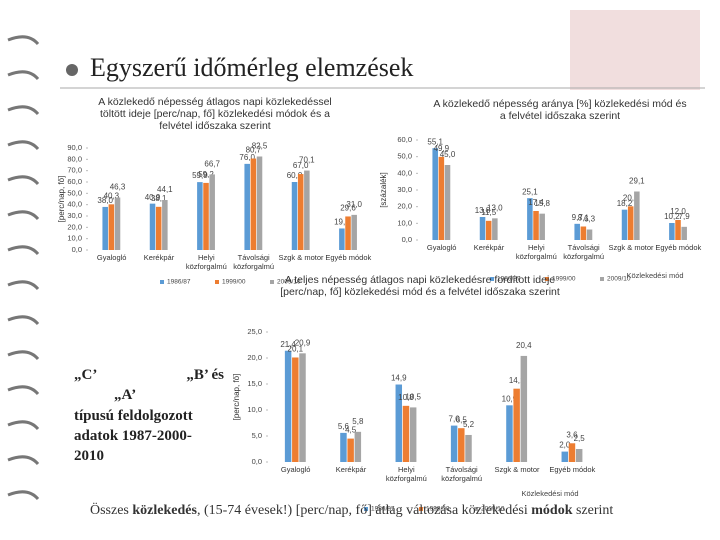 This screenshot has width=720, height=540. I want to click on caption-part: szerint, so click(593, 510).